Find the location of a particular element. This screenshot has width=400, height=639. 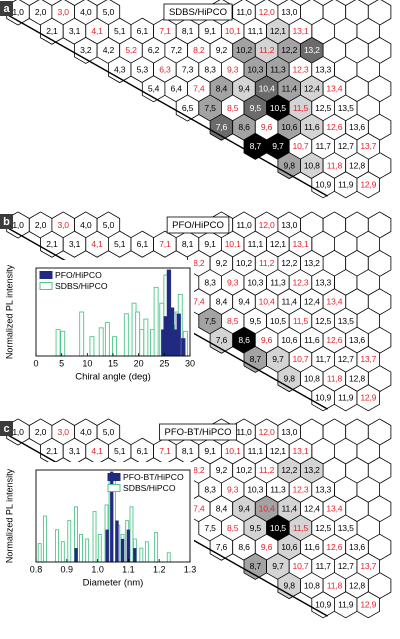

y-axis-label: Normalized PL intensity is located at coordinates (9, 515).